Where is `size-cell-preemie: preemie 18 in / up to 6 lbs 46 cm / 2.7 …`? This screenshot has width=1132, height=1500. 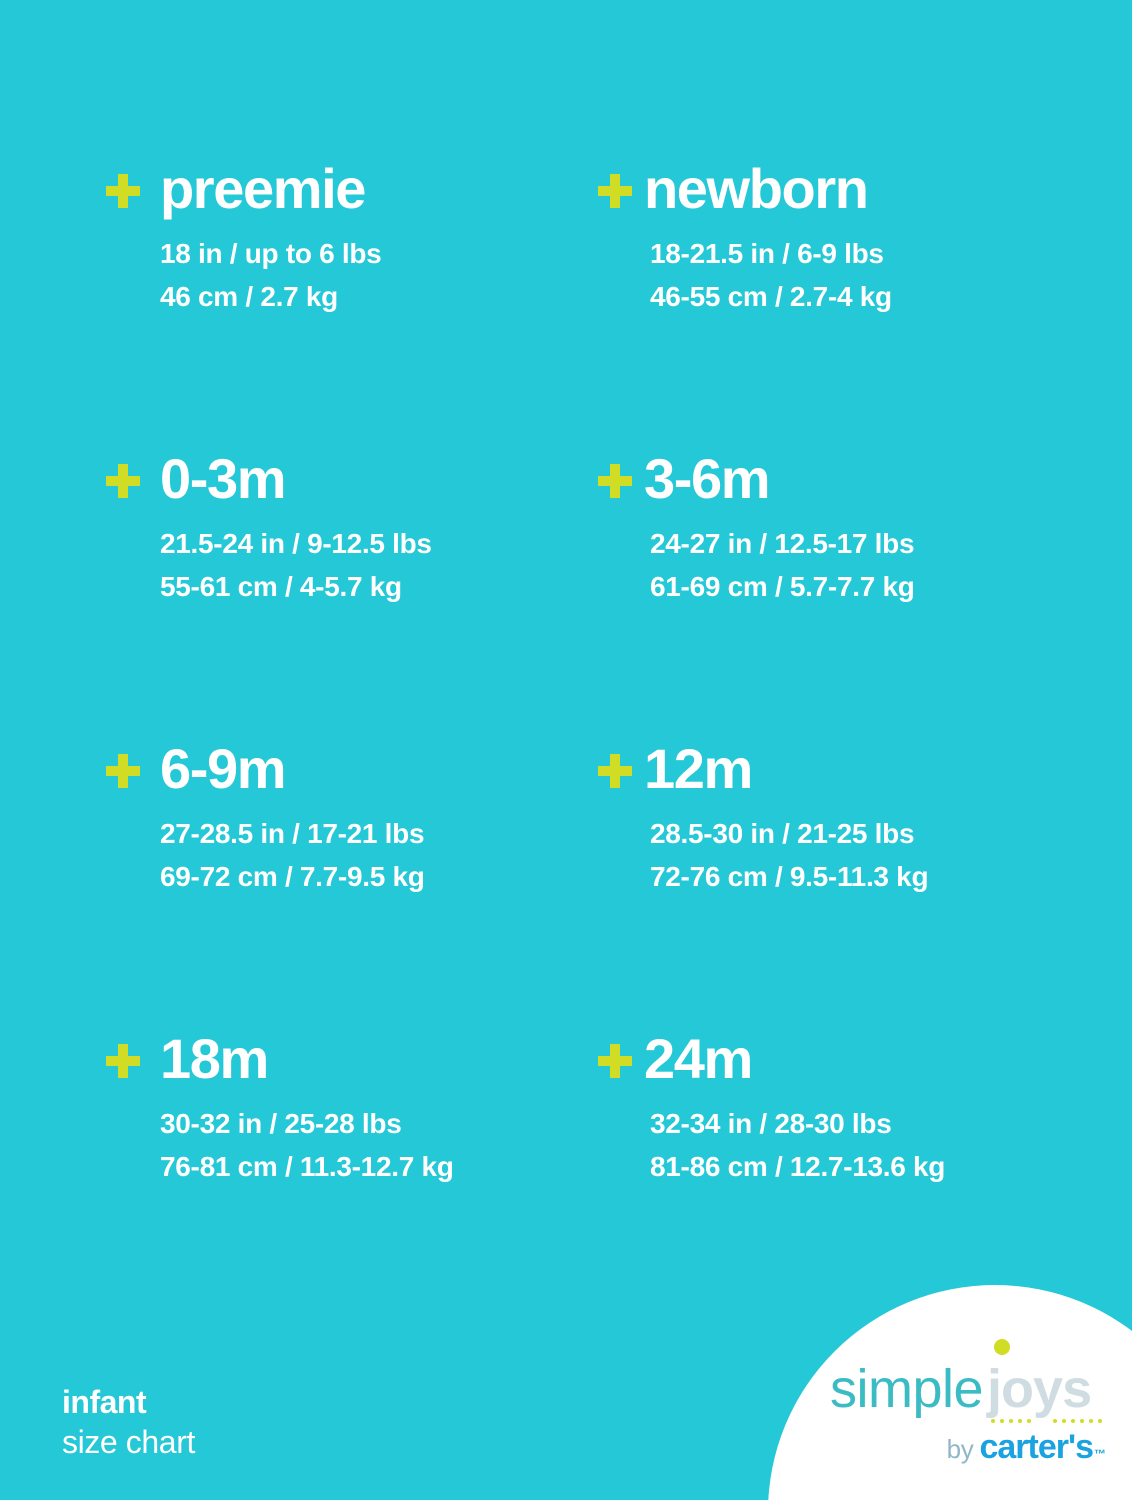 size-cell-preemie: preemie 18 in / up to 6 lbs 46 cm / 2.7 … is located at coordinates (351, 305).